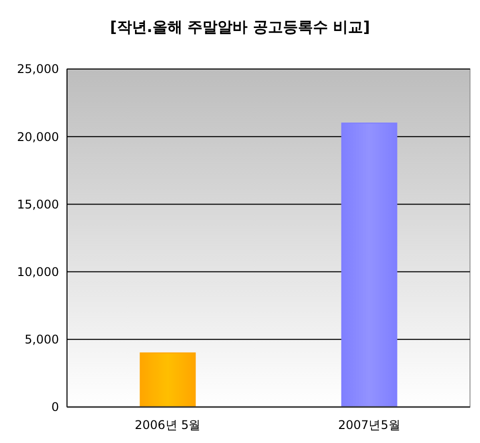 This screenshot has width=480, height=443. I want to click on y-tick-label: 25,000, so click(38, 69).